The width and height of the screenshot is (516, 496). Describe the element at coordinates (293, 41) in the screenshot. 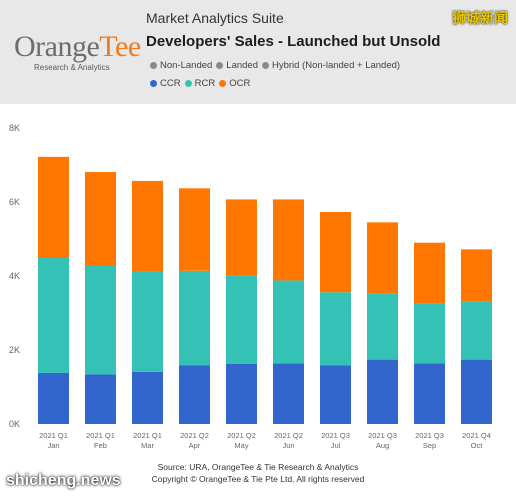

I see `chart-title: Developers' Sales - Launched but Unsold` at that location.